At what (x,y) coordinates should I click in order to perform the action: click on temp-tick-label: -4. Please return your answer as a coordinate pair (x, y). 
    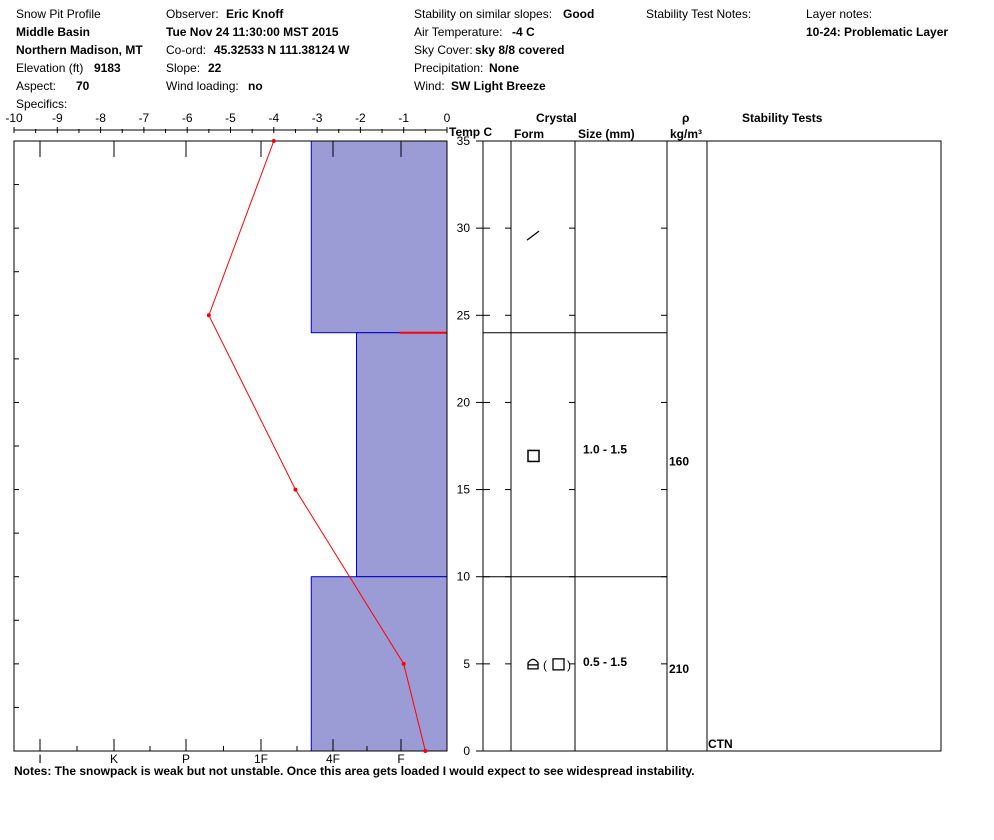
    Looking at the image, I should click on (273, 118).